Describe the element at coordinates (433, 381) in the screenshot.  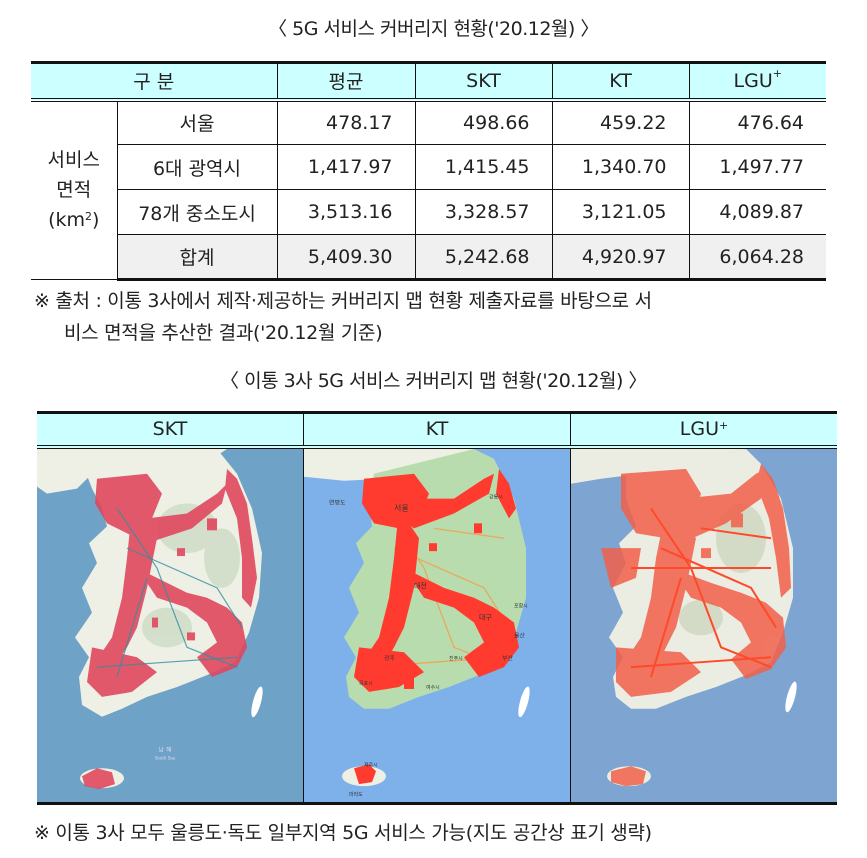
I see `map-table-caption: 〈 이통 3사 5G 서비스 커버리지 맵 현황('20.12월) 〉` at that location.